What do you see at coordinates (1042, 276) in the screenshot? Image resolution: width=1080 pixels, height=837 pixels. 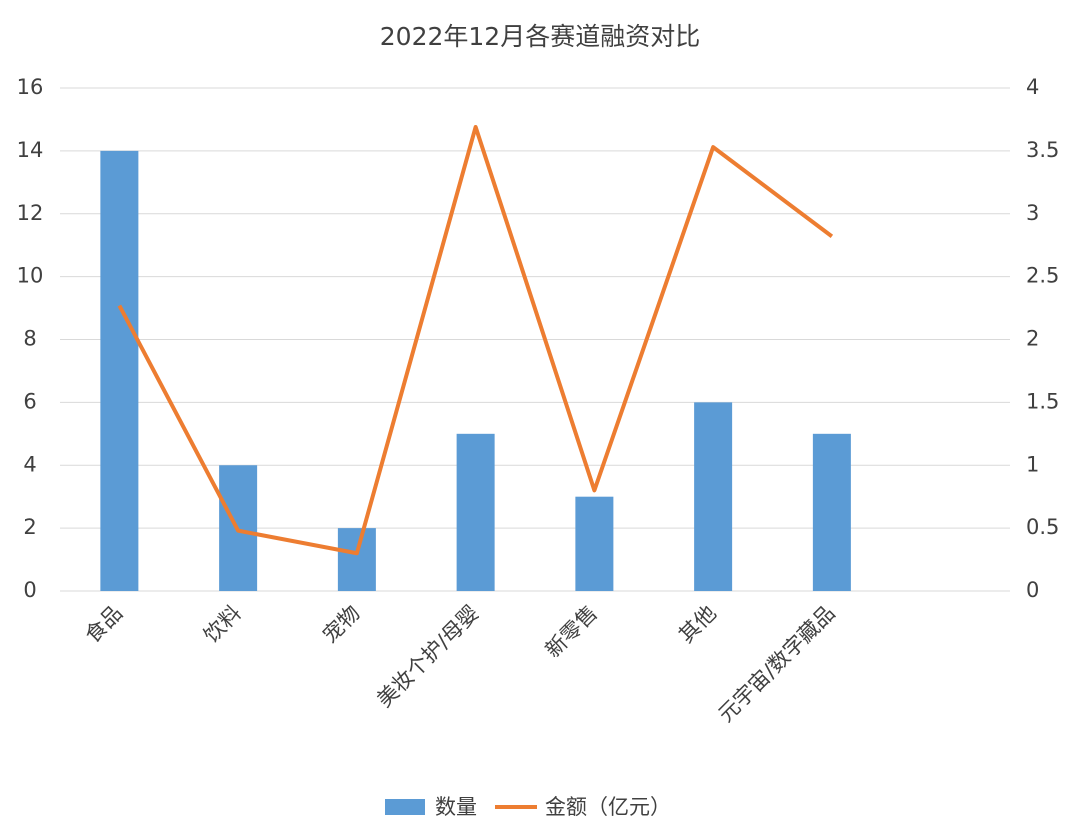 I see `y2-tick-label: 2.5` at bounding box center [1042, 276].